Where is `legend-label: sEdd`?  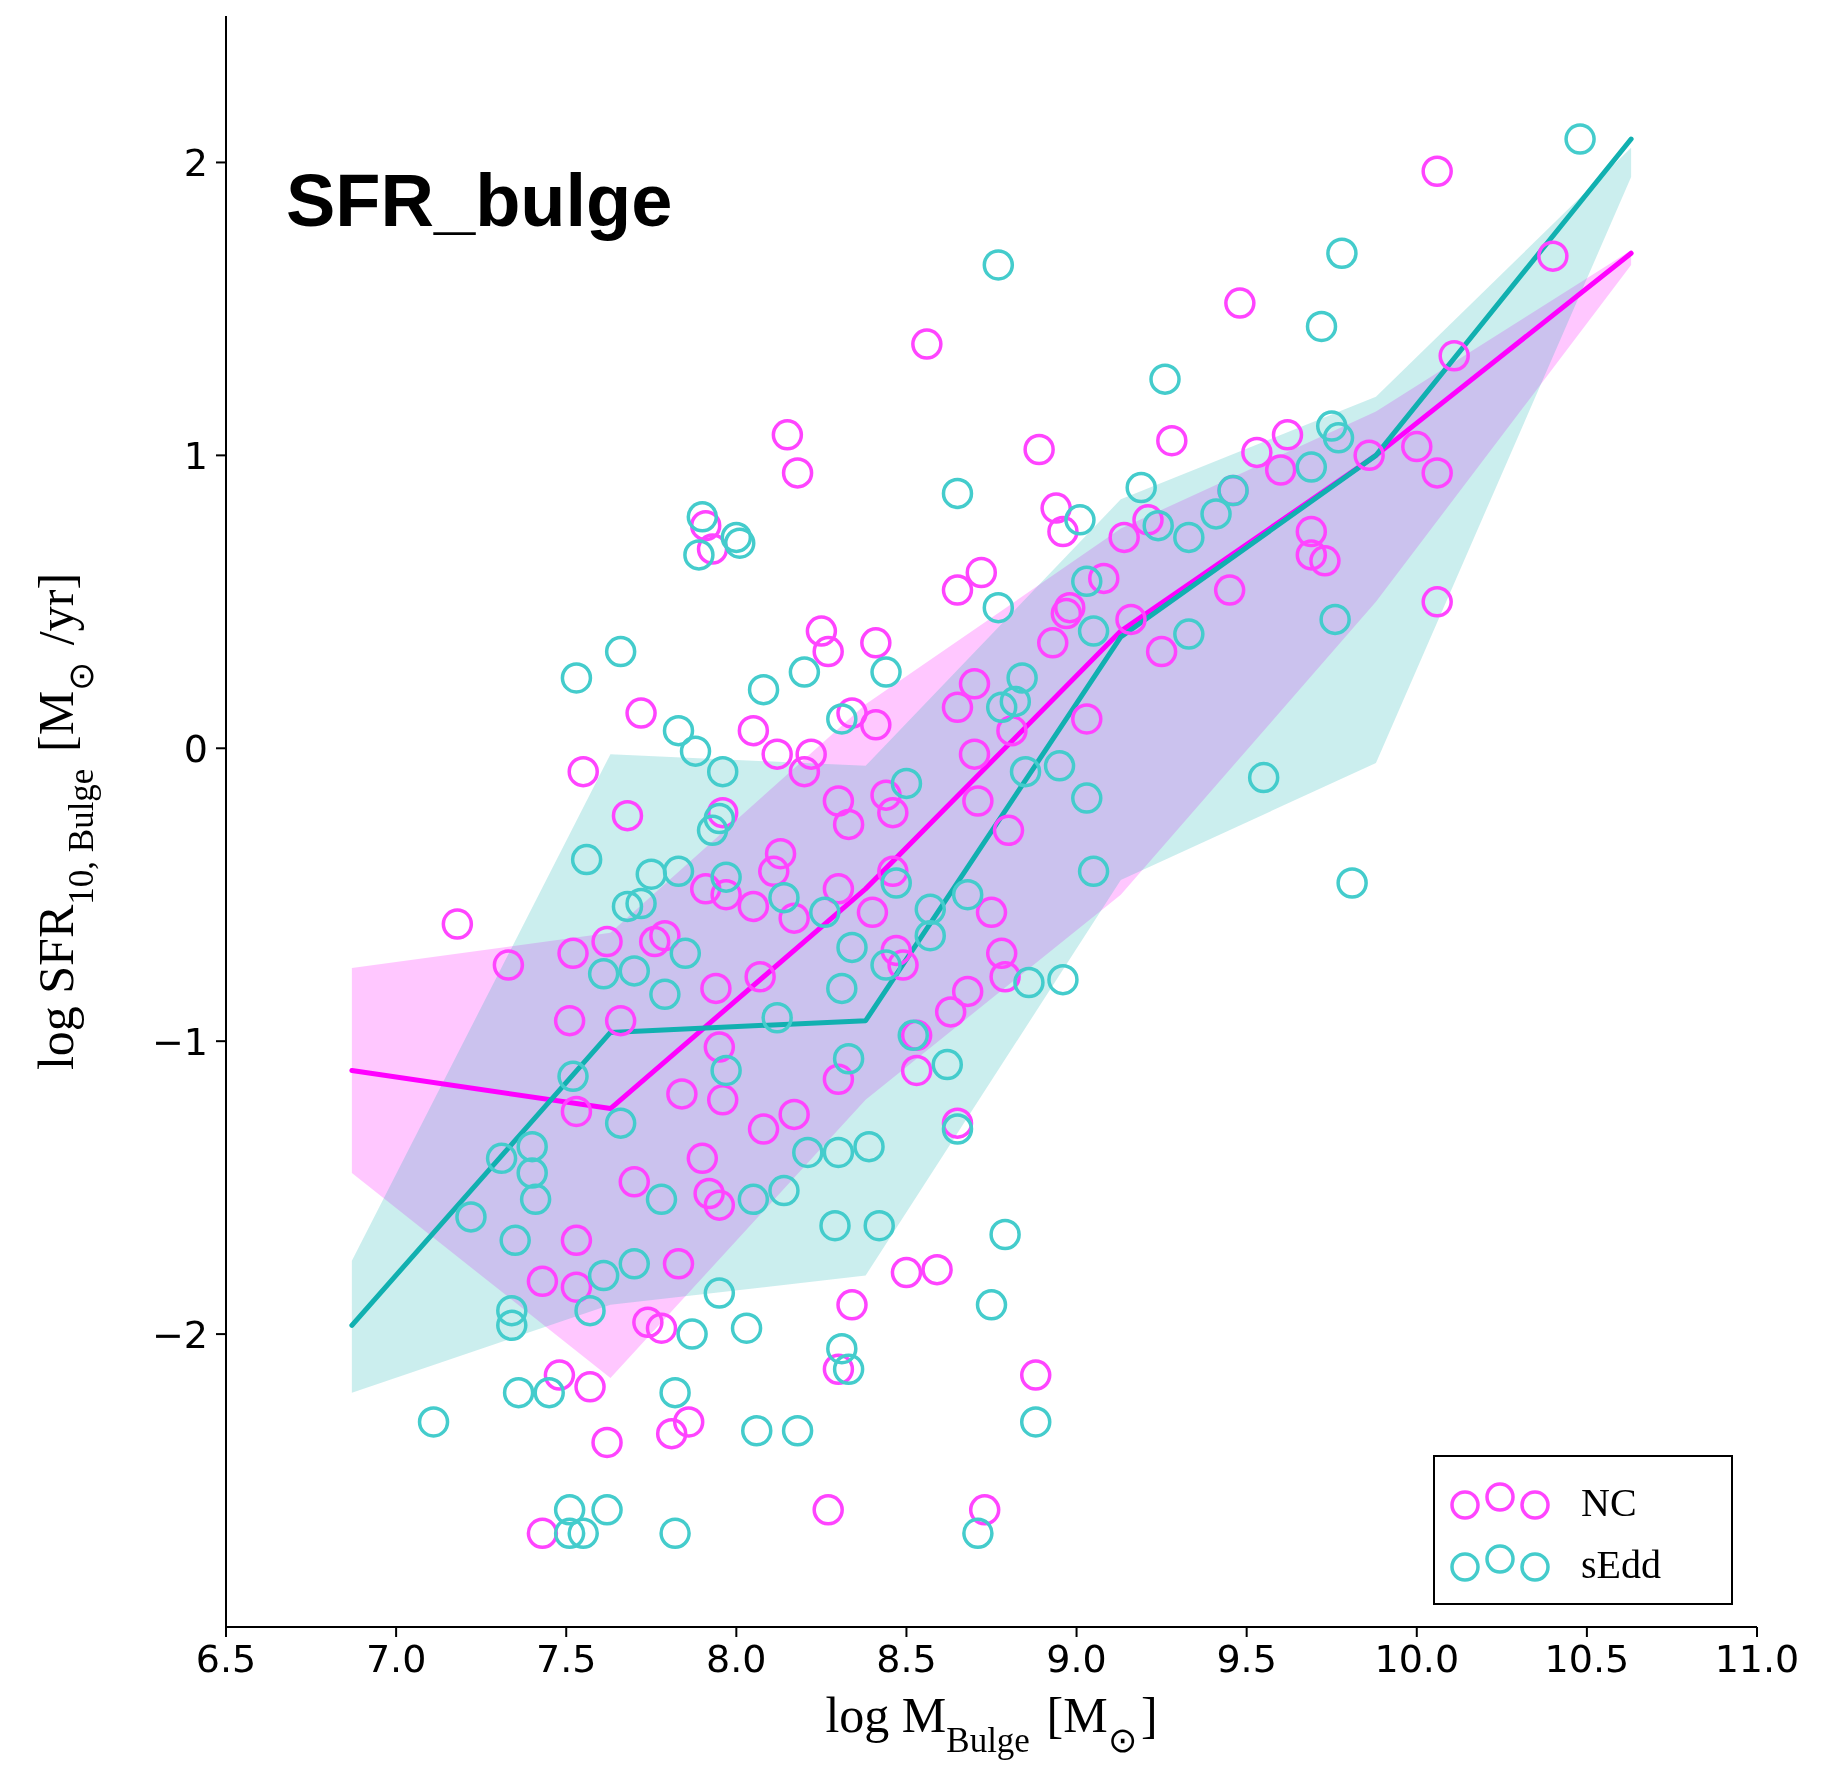 legend-label: sEdd is located at coordinates (1621, 1564).